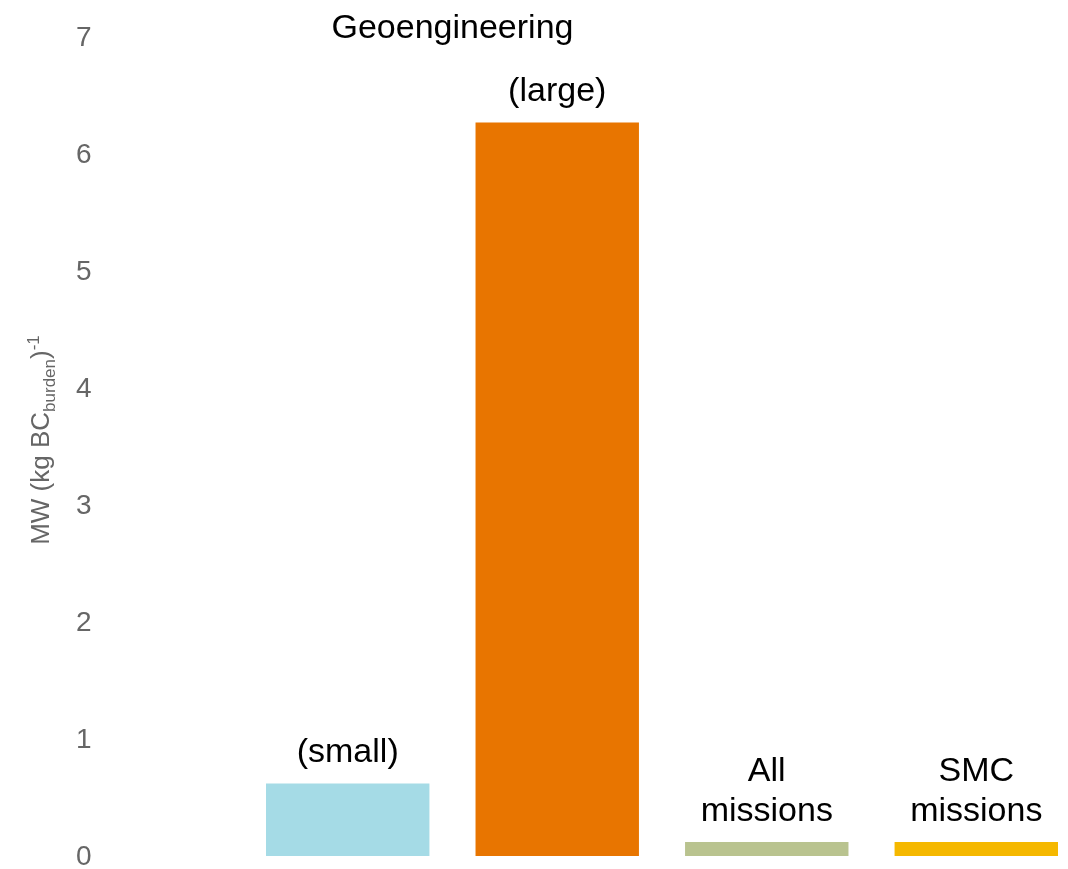 Image resolution: width=1068 pixels, height=869 pixels. What do you see at coordinates (83, 153) in the screenshot?
I see `y-tick-label: 6` at bounding box center [83, 153].